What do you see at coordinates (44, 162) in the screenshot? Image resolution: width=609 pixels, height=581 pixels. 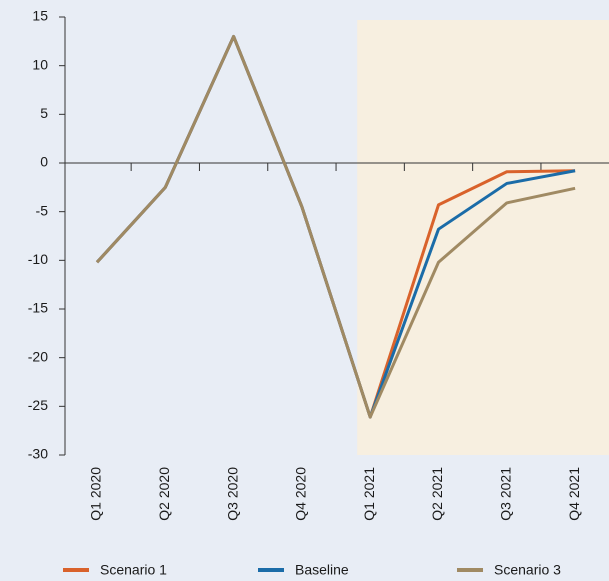 I see `y-tick-label: 0` at bounding box center [44, 162].